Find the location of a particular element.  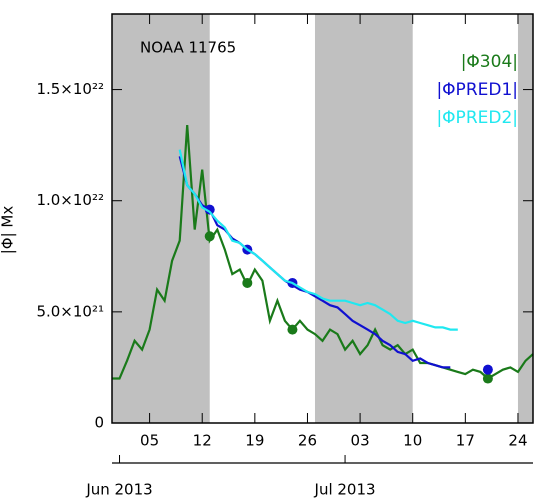

x-tick-label: 03 is located at coordinates (360, 441).